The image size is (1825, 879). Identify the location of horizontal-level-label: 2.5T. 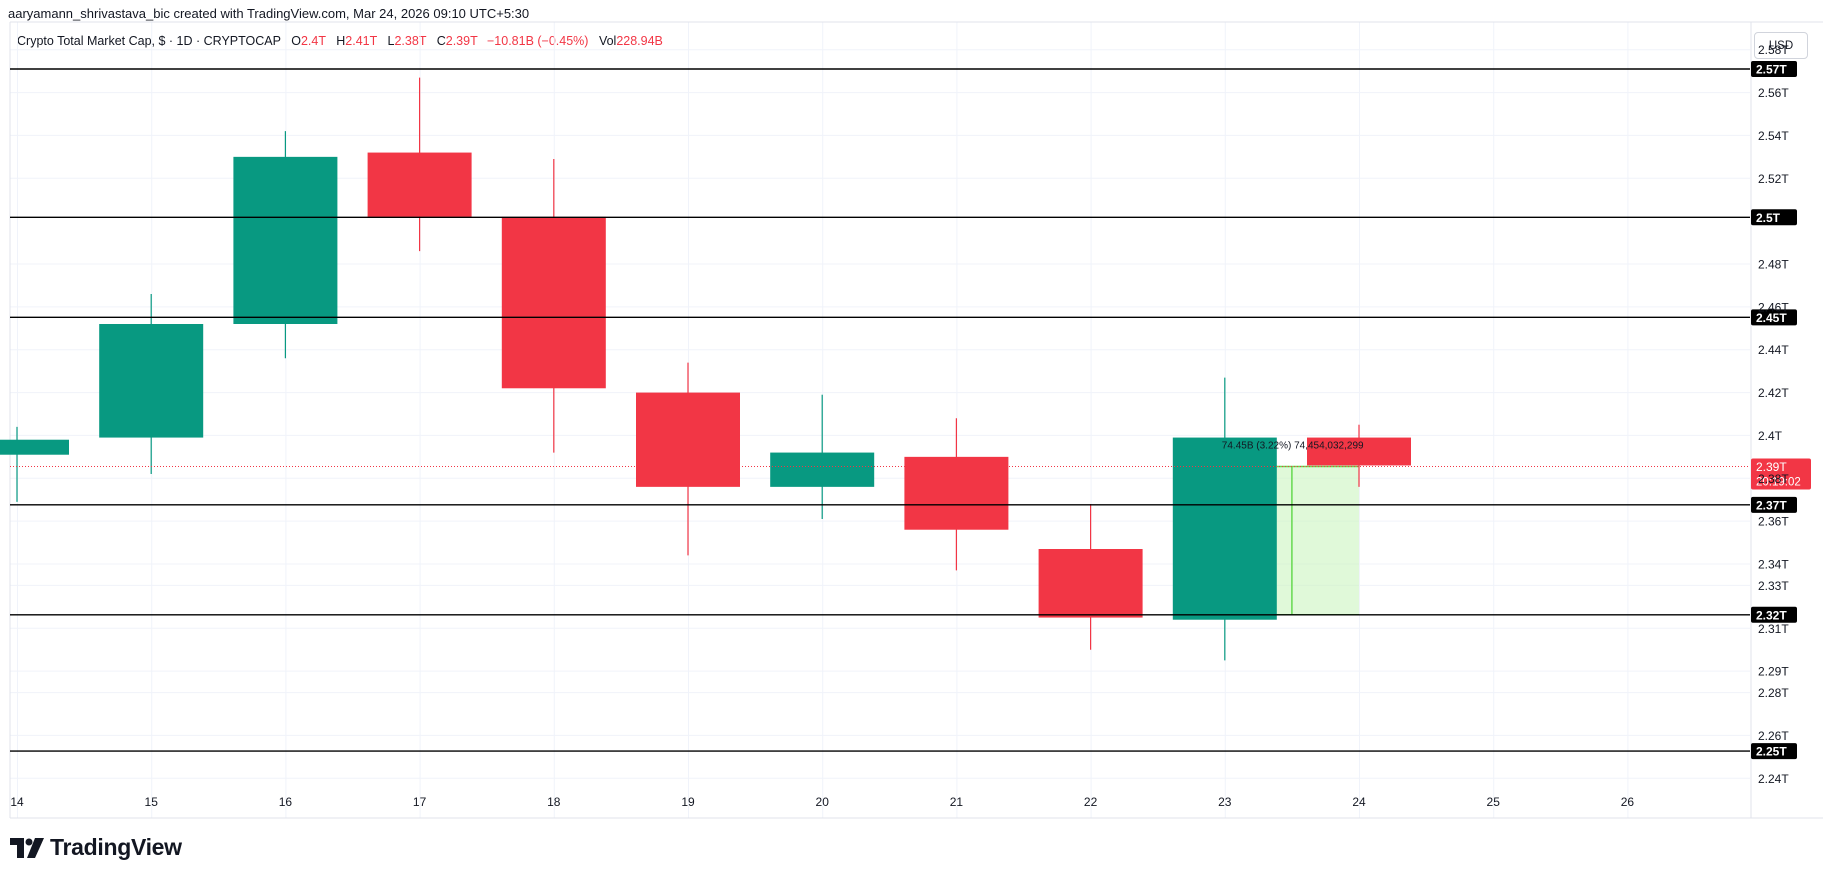
(1774, 217).